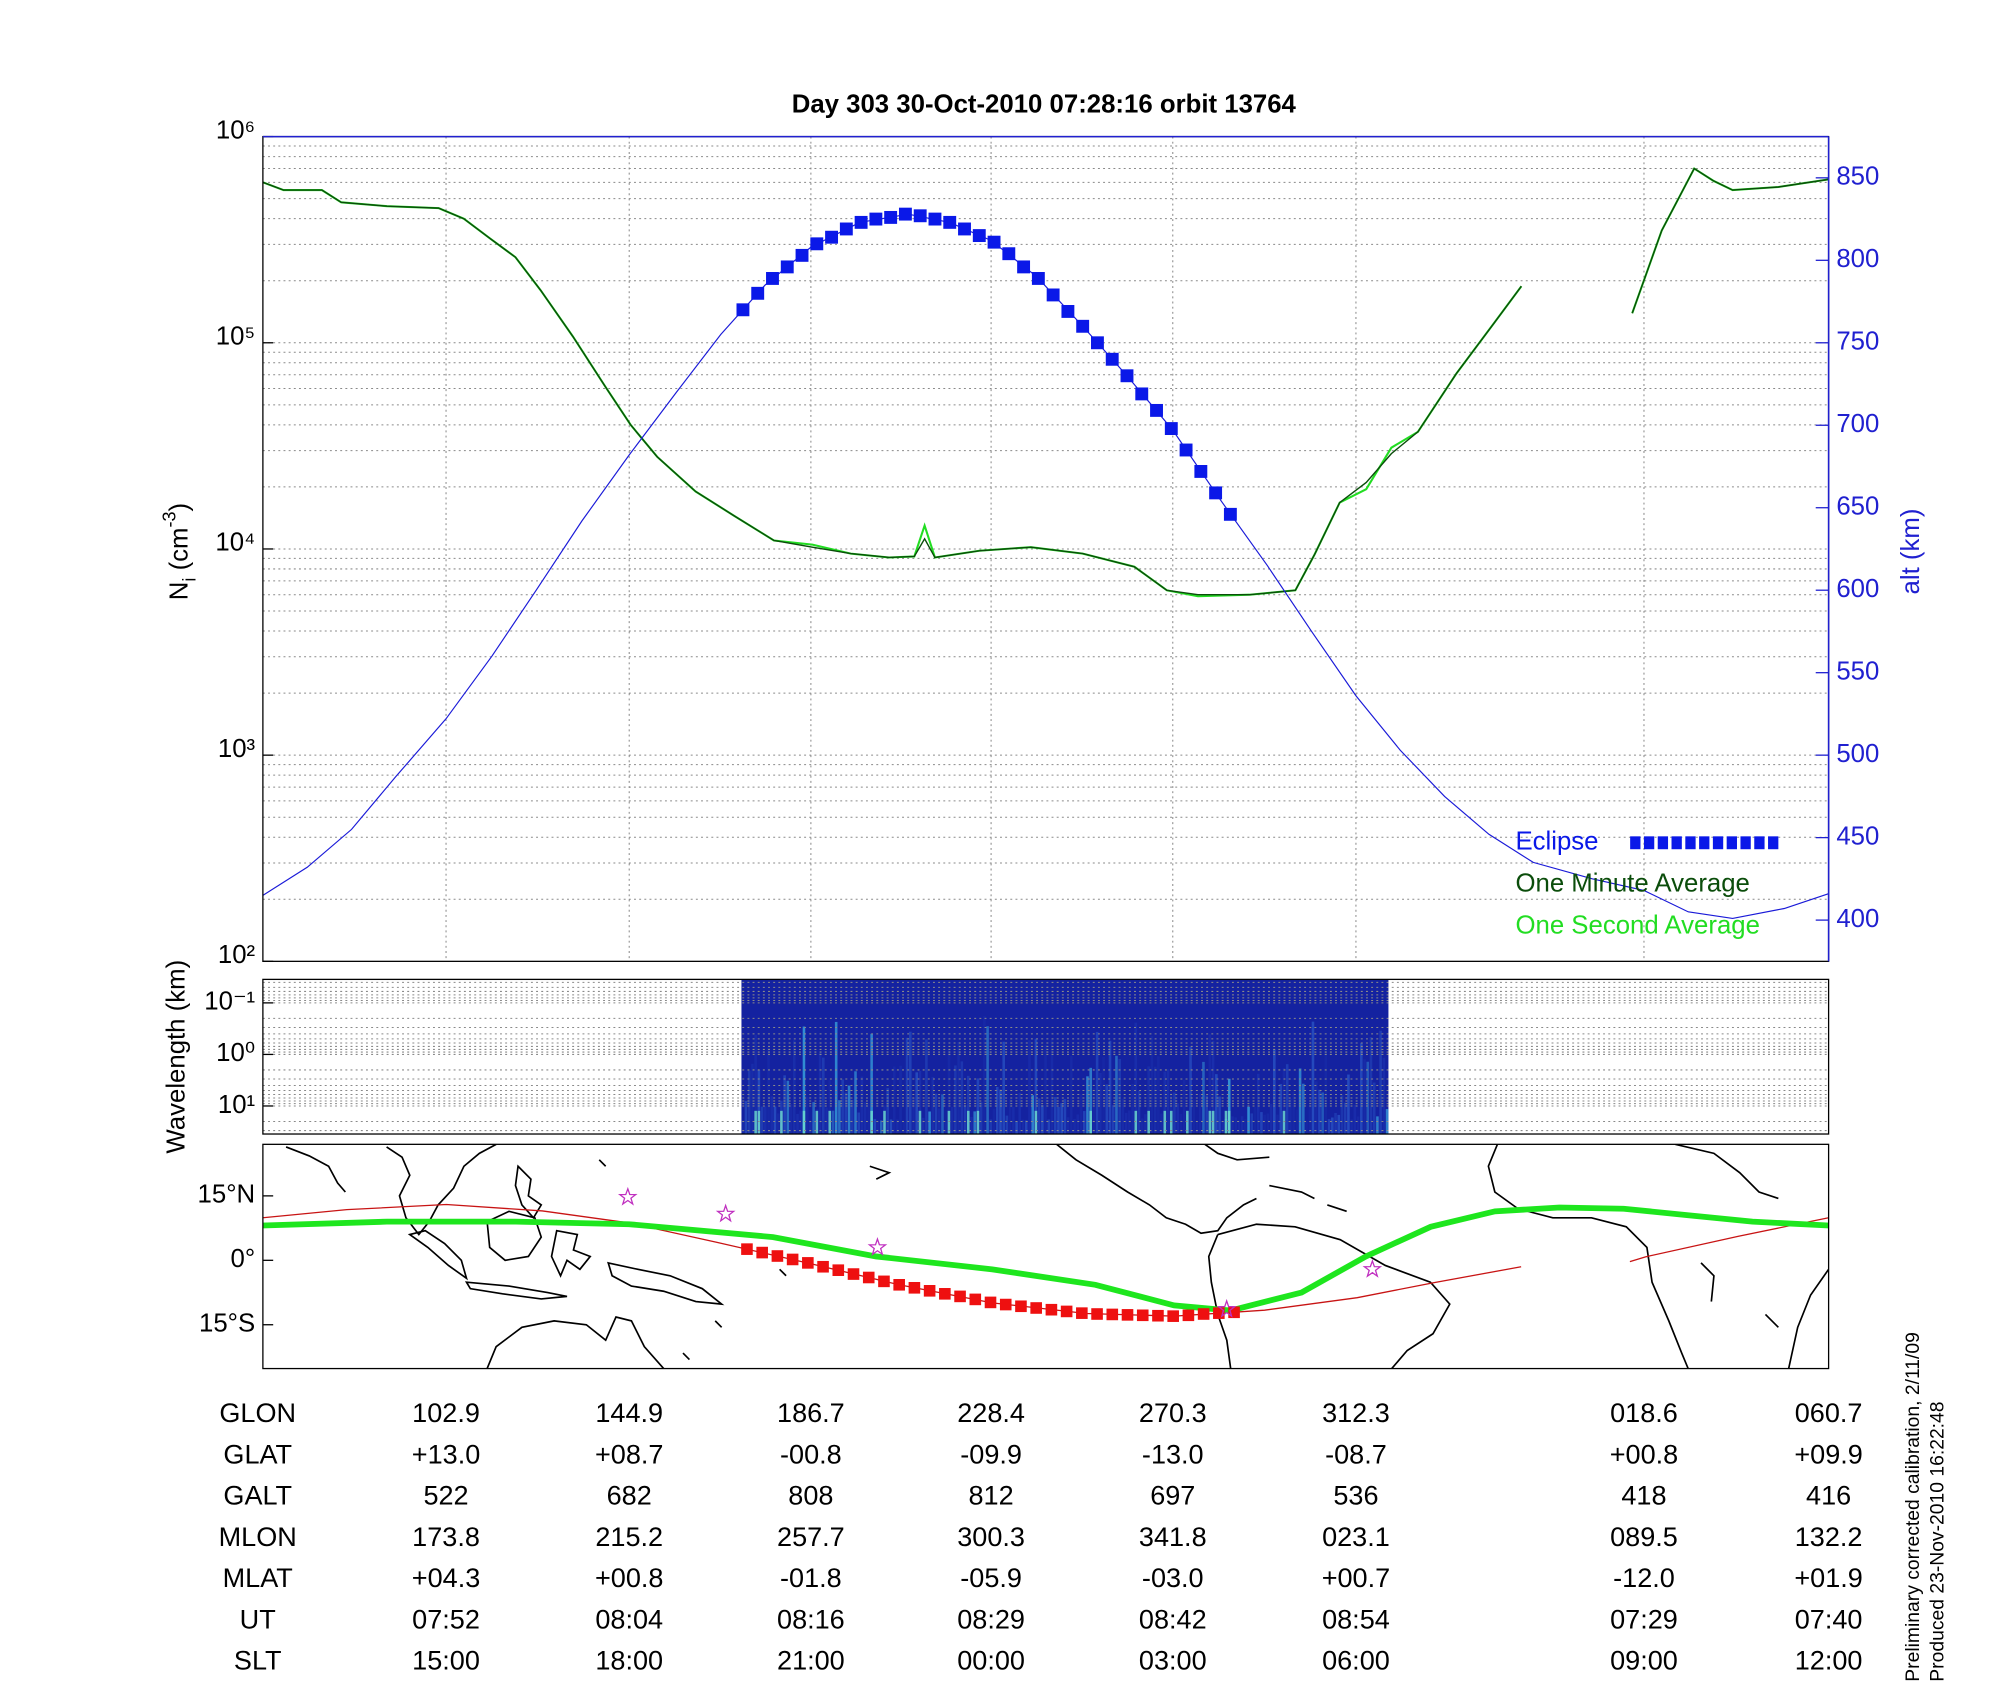  Describe the element at coordinates (1637, 925) in the screenshot. I see `legend-label: One Second Average` at that location.